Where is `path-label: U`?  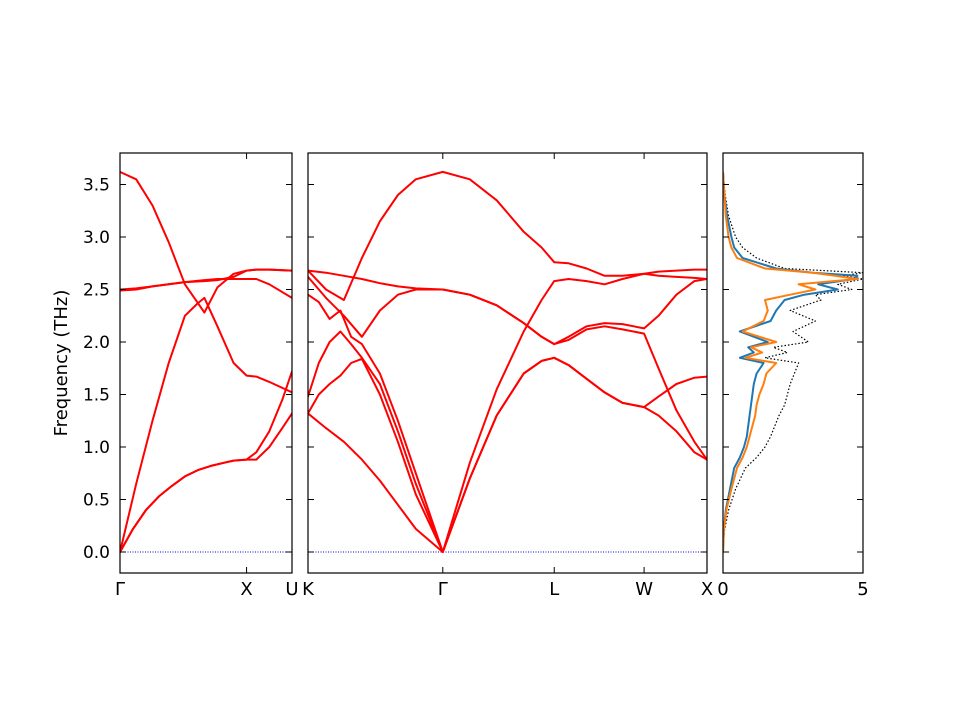 path-label: U is located at coordinates (291, 589).